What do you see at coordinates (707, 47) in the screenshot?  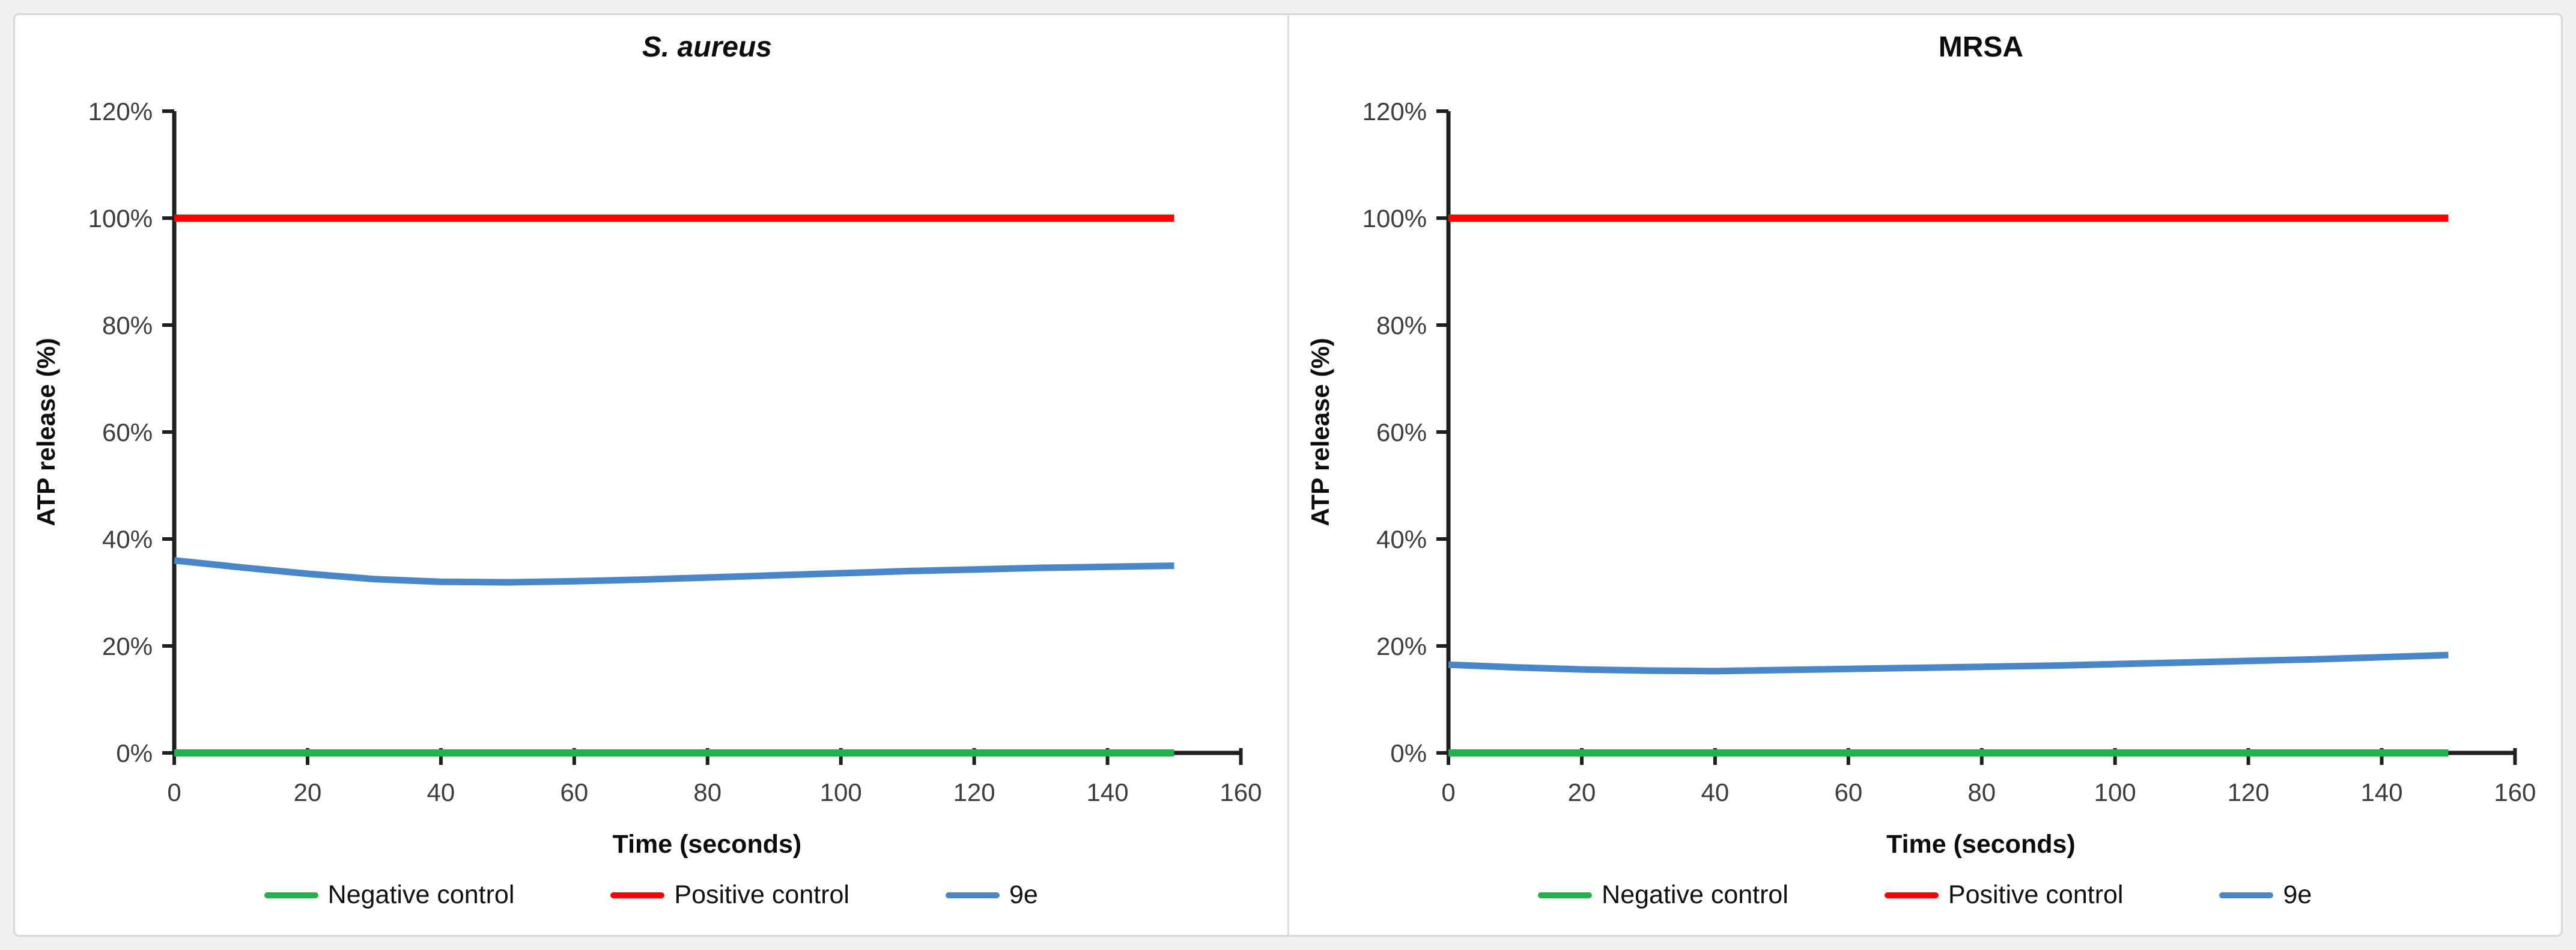 I see `chart-title: S. aureus` at bounding box center [707, 47].